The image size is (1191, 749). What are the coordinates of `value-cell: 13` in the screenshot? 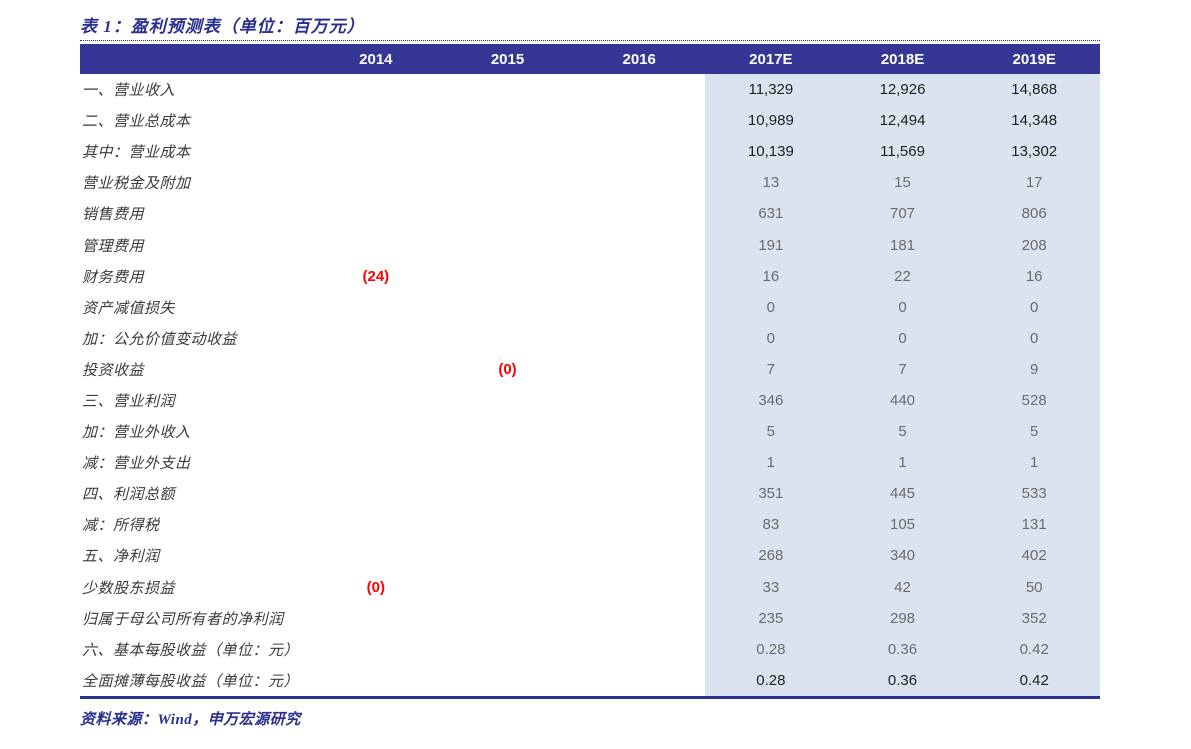 It's located at (771, 183).